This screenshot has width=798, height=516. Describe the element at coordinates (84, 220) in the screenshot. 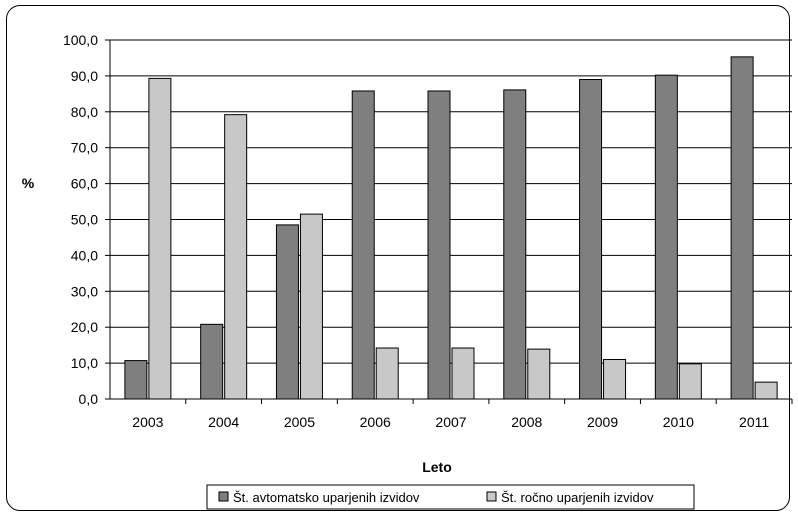

I see `y-tick-label: 50,0` at that location.